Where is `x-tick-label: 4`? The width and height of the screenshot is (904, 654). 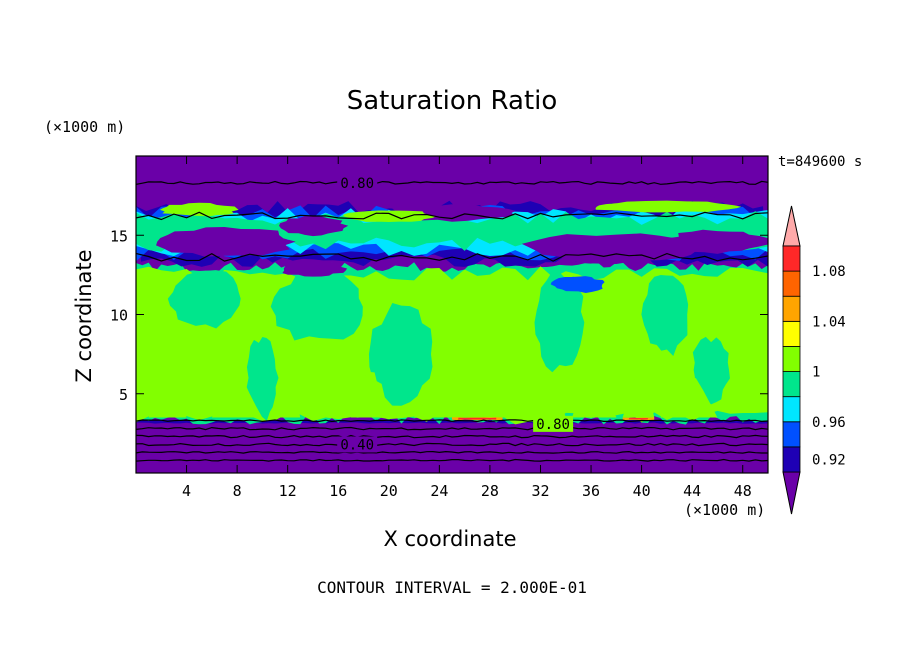
x-tick-label: 4 is located at coordinates (186, 491).